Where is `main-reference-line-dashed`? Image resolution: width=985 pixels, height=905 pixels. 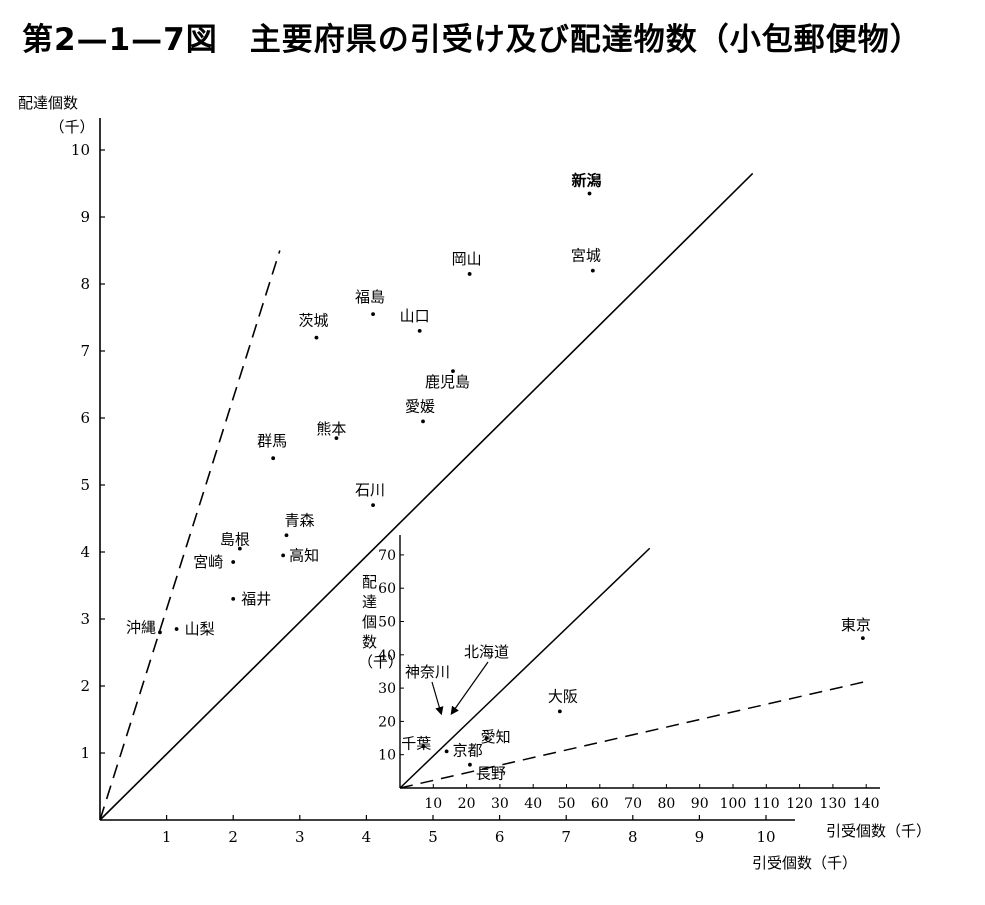 main-reference-line-dashed is located at coordinates (190, 535).